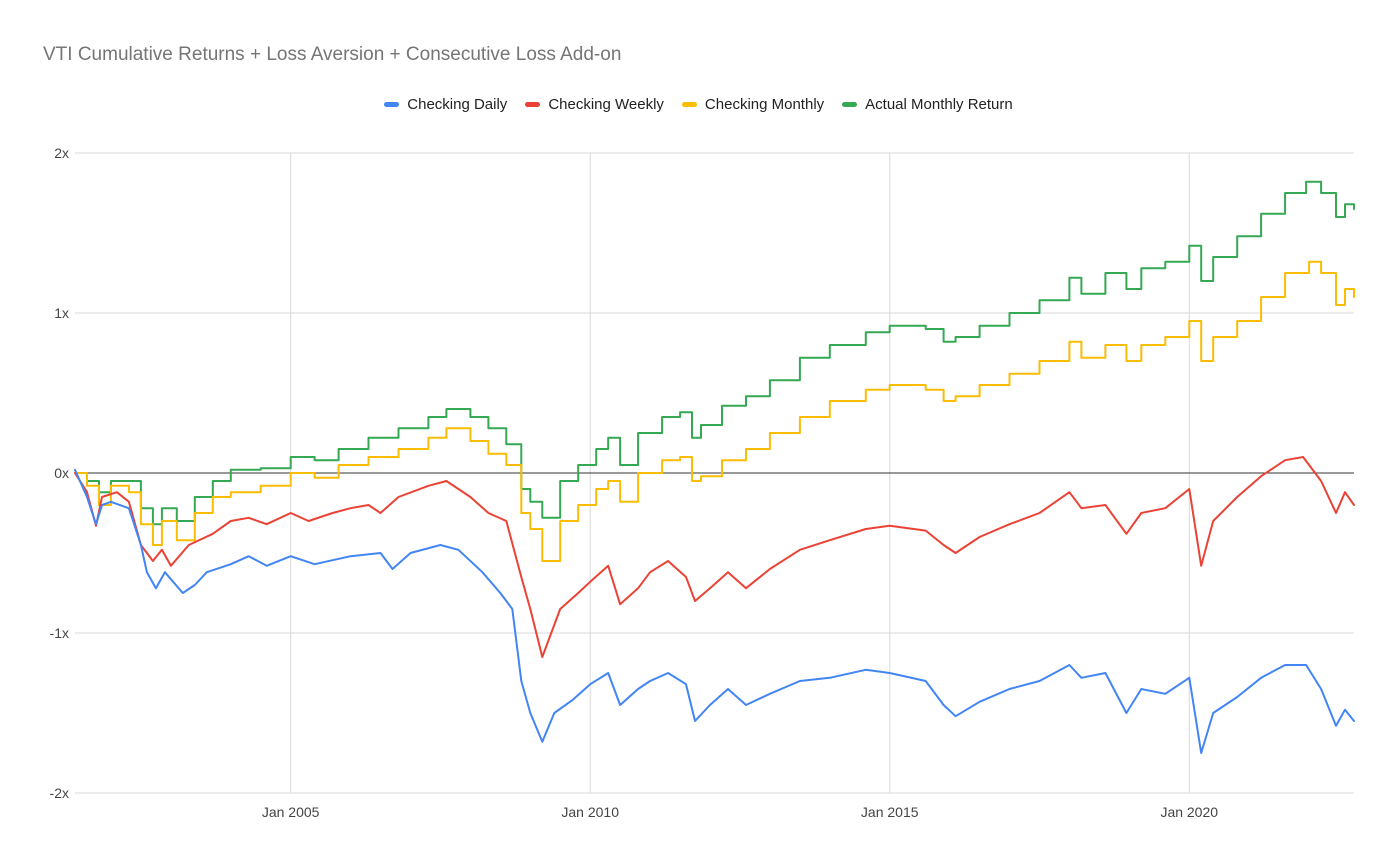 This screenshot has height=864, width=1397. I want to click on legend-item-actual-monthly-return: Actual Monthly Return, so click(927, 104).